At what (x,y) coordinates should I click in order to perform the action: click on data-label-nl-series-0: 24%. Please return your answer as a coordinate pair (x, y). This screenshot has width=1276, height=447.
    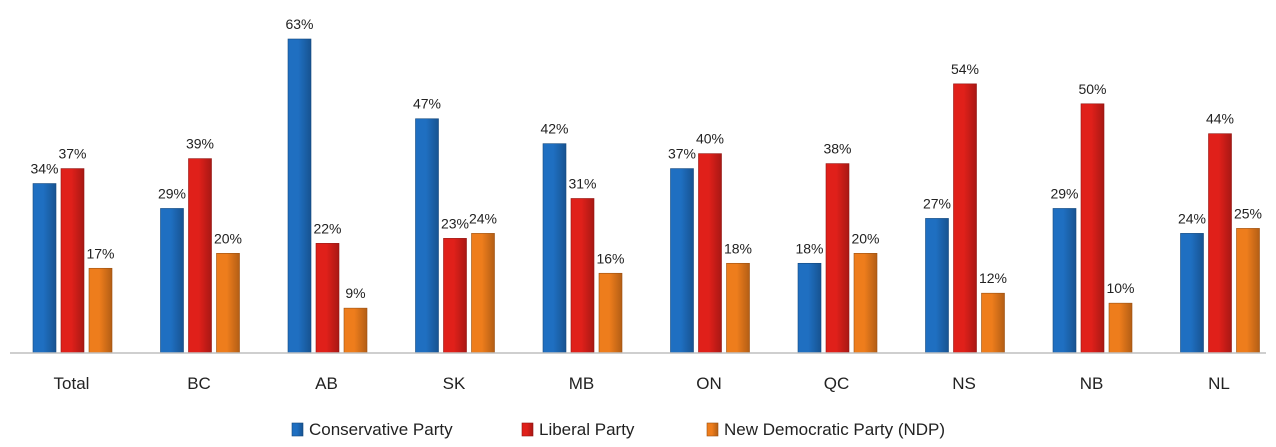
    Looking at the image, I should click on (1192, 218).